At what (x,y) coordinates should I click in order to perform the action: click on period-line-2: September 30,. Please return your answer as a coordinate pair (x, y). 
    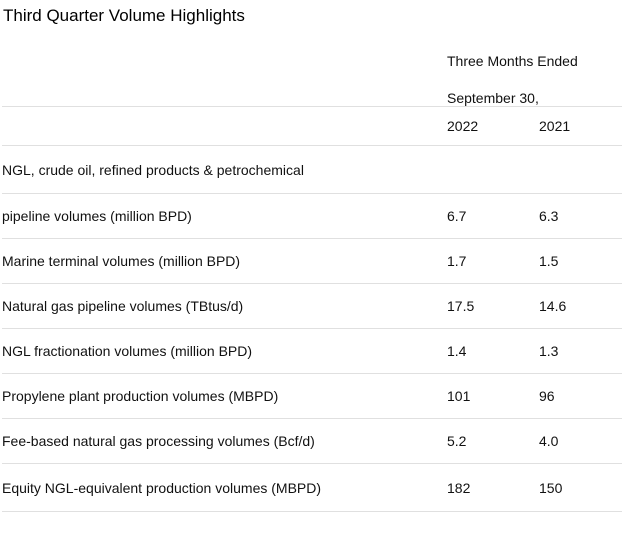
    Looking at the image, I should click on (493, 98).